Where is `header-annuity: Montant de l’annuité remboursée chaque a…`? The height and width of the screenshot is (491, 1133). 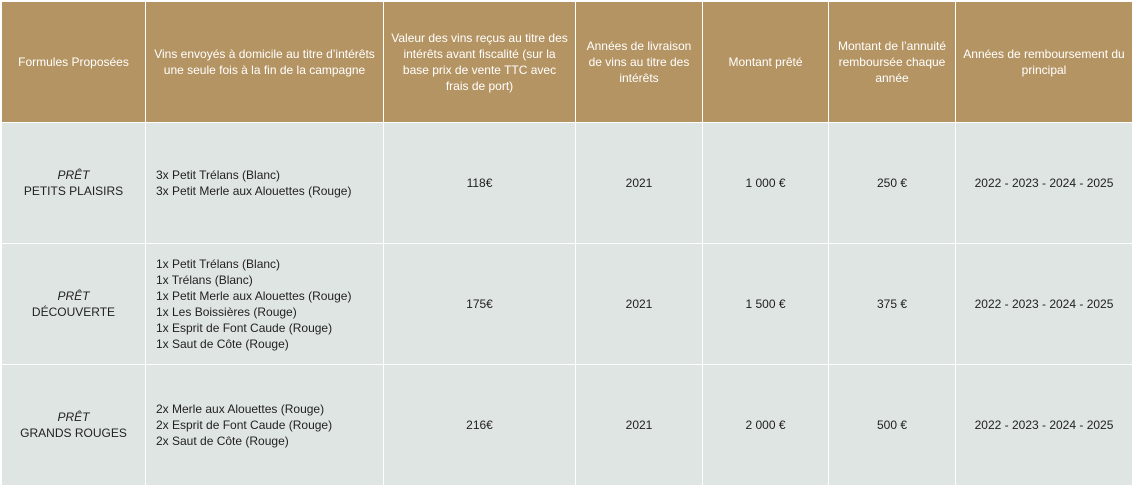 header-annuity: Montant de l’annuité remboursée chaque a… is located at coordinates (892, 62).